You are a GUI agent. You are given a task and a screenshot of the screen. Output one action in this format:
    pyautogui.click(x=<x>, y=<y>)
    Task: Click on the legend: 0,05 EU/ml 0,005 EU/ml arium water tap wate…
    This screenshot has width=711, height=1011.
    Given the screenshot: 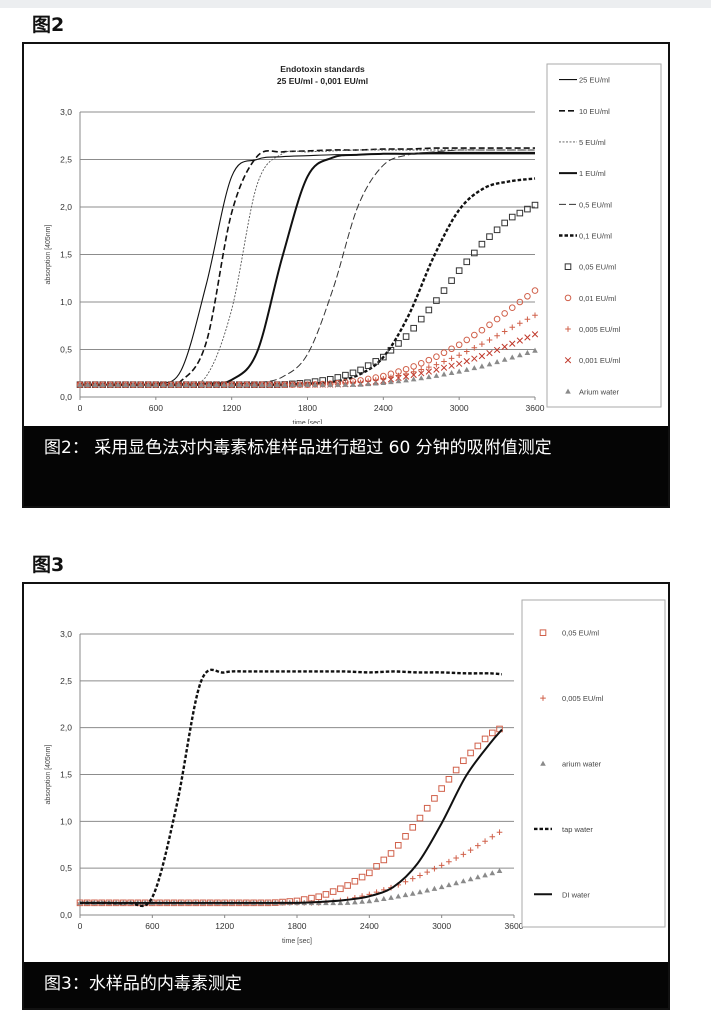 What is the action you would take?
    pyautogui.click(x=593, y=763)
    